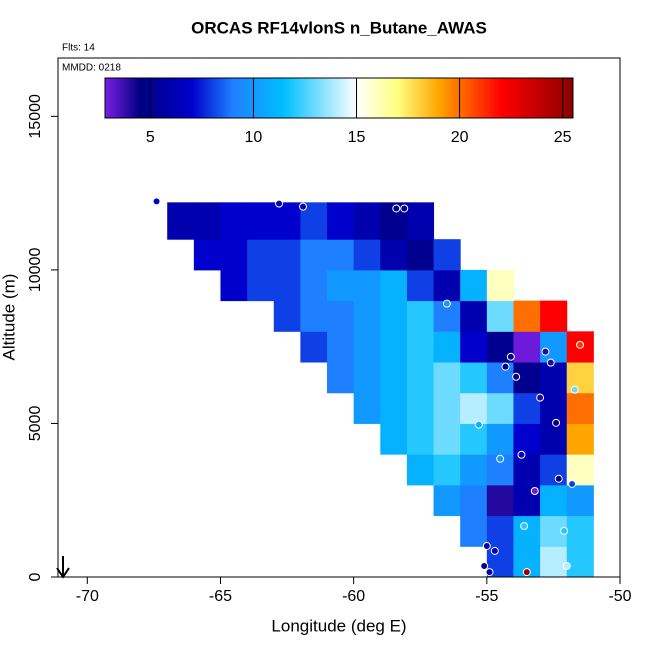  I want to click on y-tick-label: 10000, so click(35, 270).